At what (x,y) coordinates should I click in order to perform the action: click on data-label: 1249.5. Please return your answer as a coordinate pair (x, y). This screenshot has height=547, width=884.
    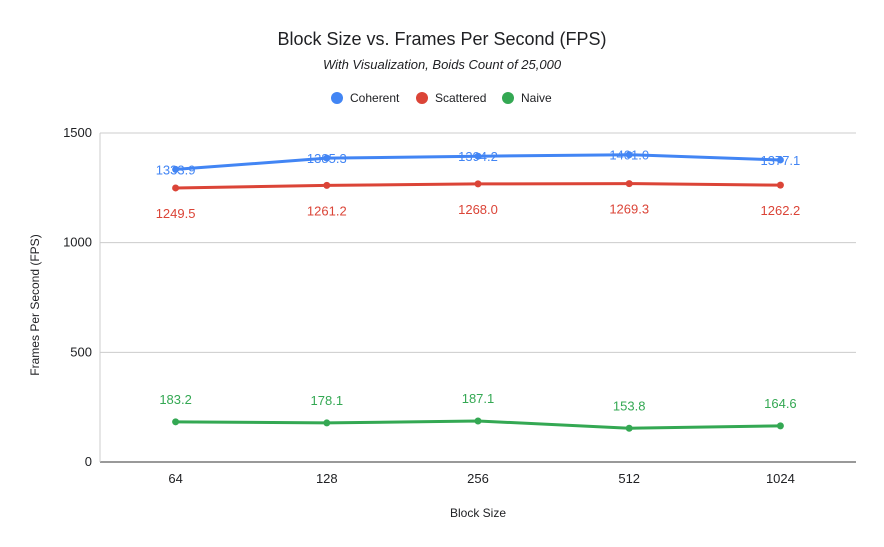
    Looking at the image, I should click on (176, 213).